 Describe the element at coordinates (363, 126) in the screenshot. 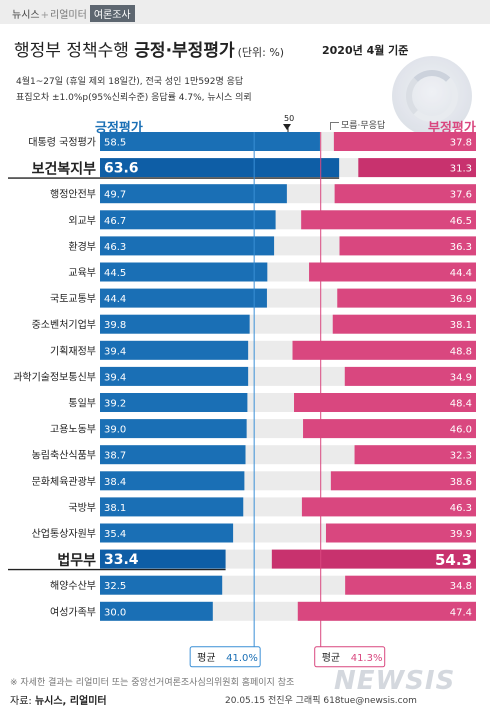

I see `legend-neutral: 모름·무응답` at that location.